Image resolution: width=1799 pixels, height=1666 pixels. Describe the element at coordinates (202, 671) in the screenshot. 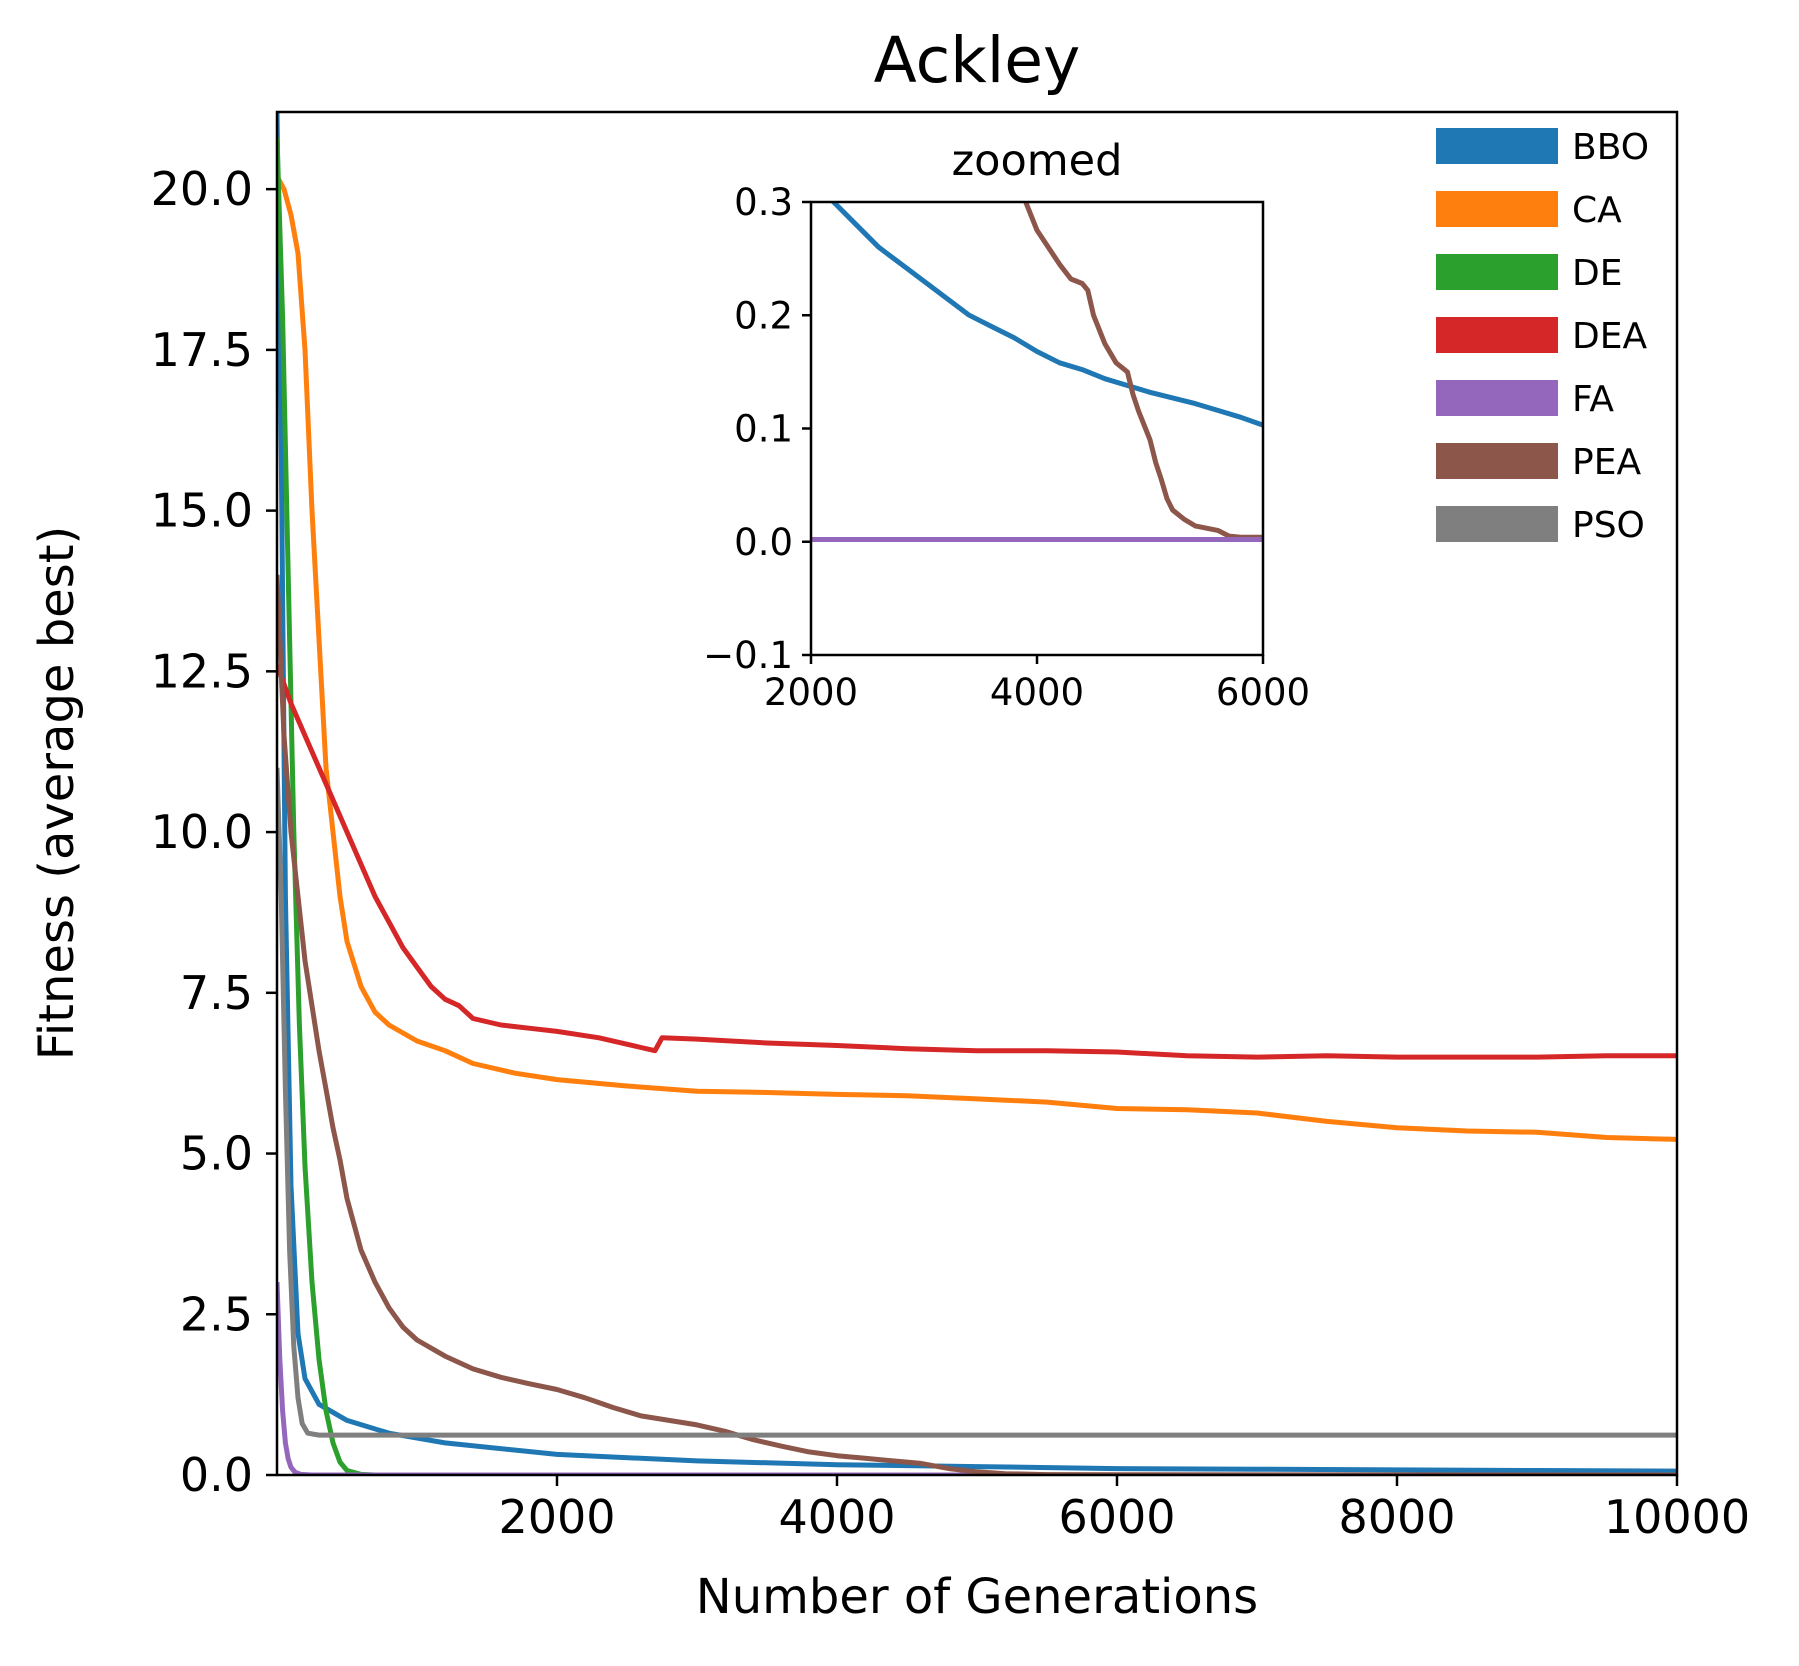

I see `y-tick-label: 12.5` at that location.